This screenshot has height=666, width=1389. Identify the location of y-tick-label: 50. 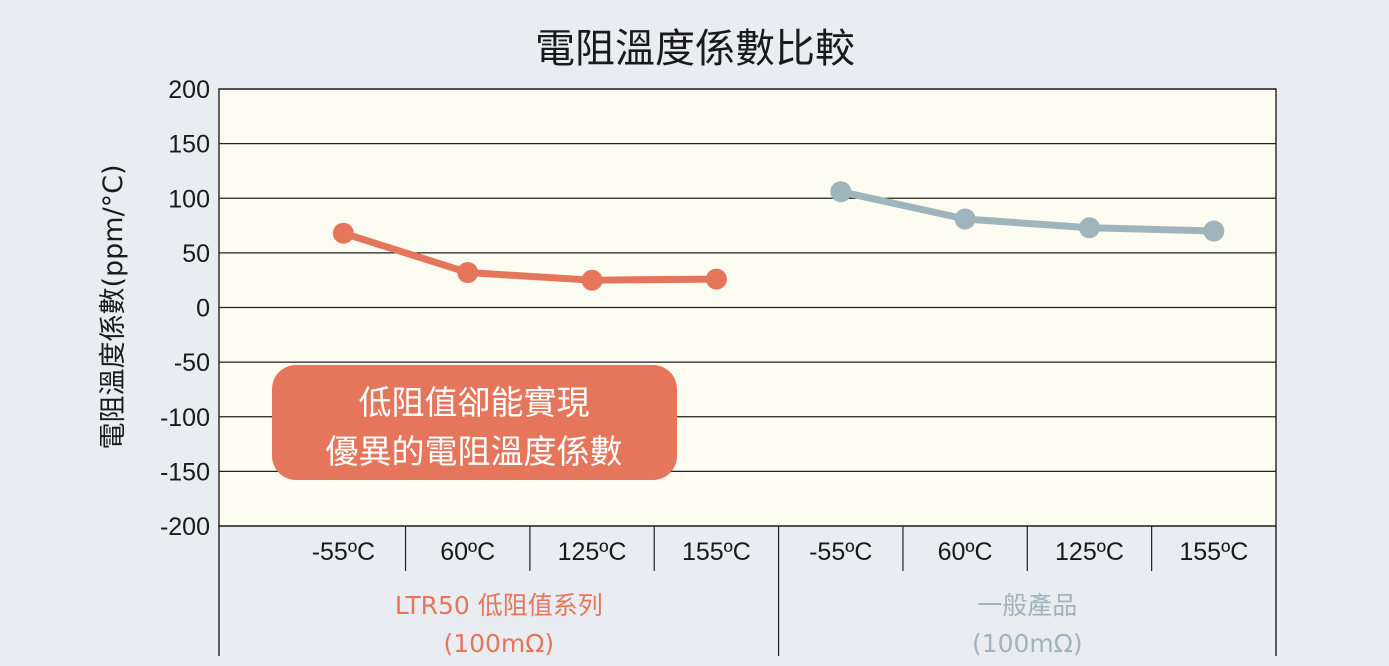
(196, 254).